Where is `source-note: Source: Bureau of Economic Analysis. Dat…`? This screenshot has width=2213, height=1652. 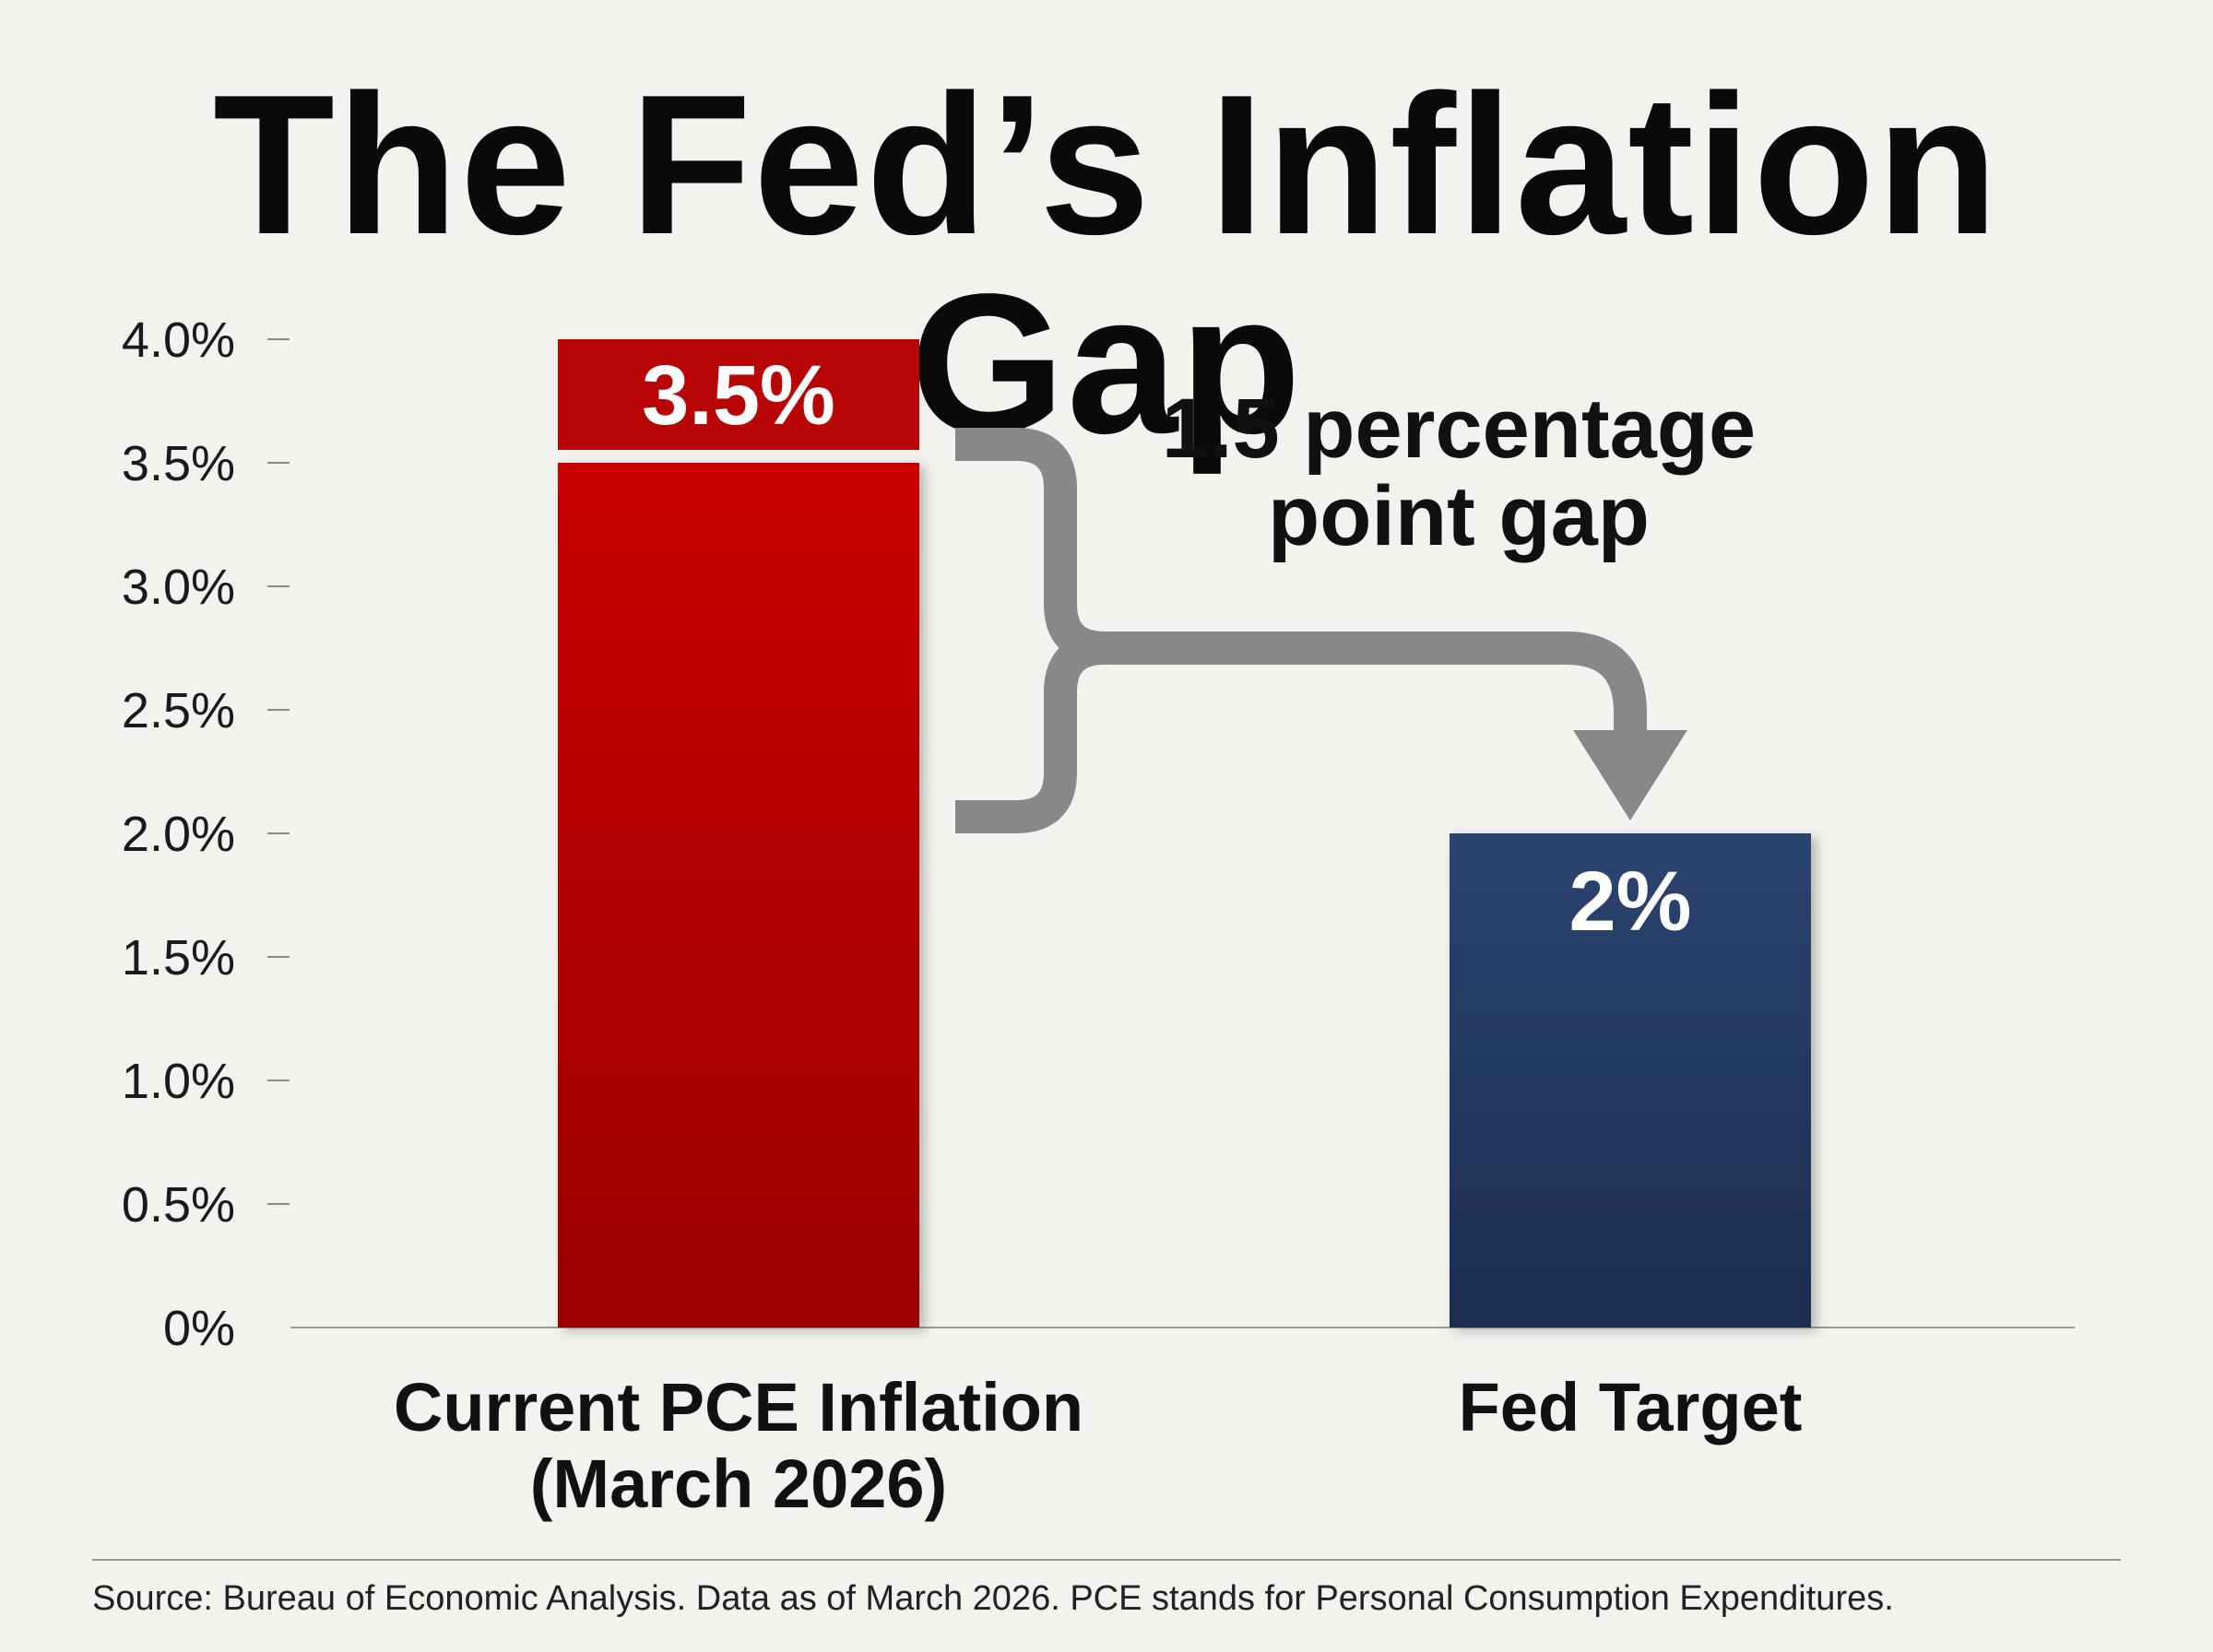 source-note: Source: Bureau of Economic Analysis. Dat… is located at coordinates (993, 1598).